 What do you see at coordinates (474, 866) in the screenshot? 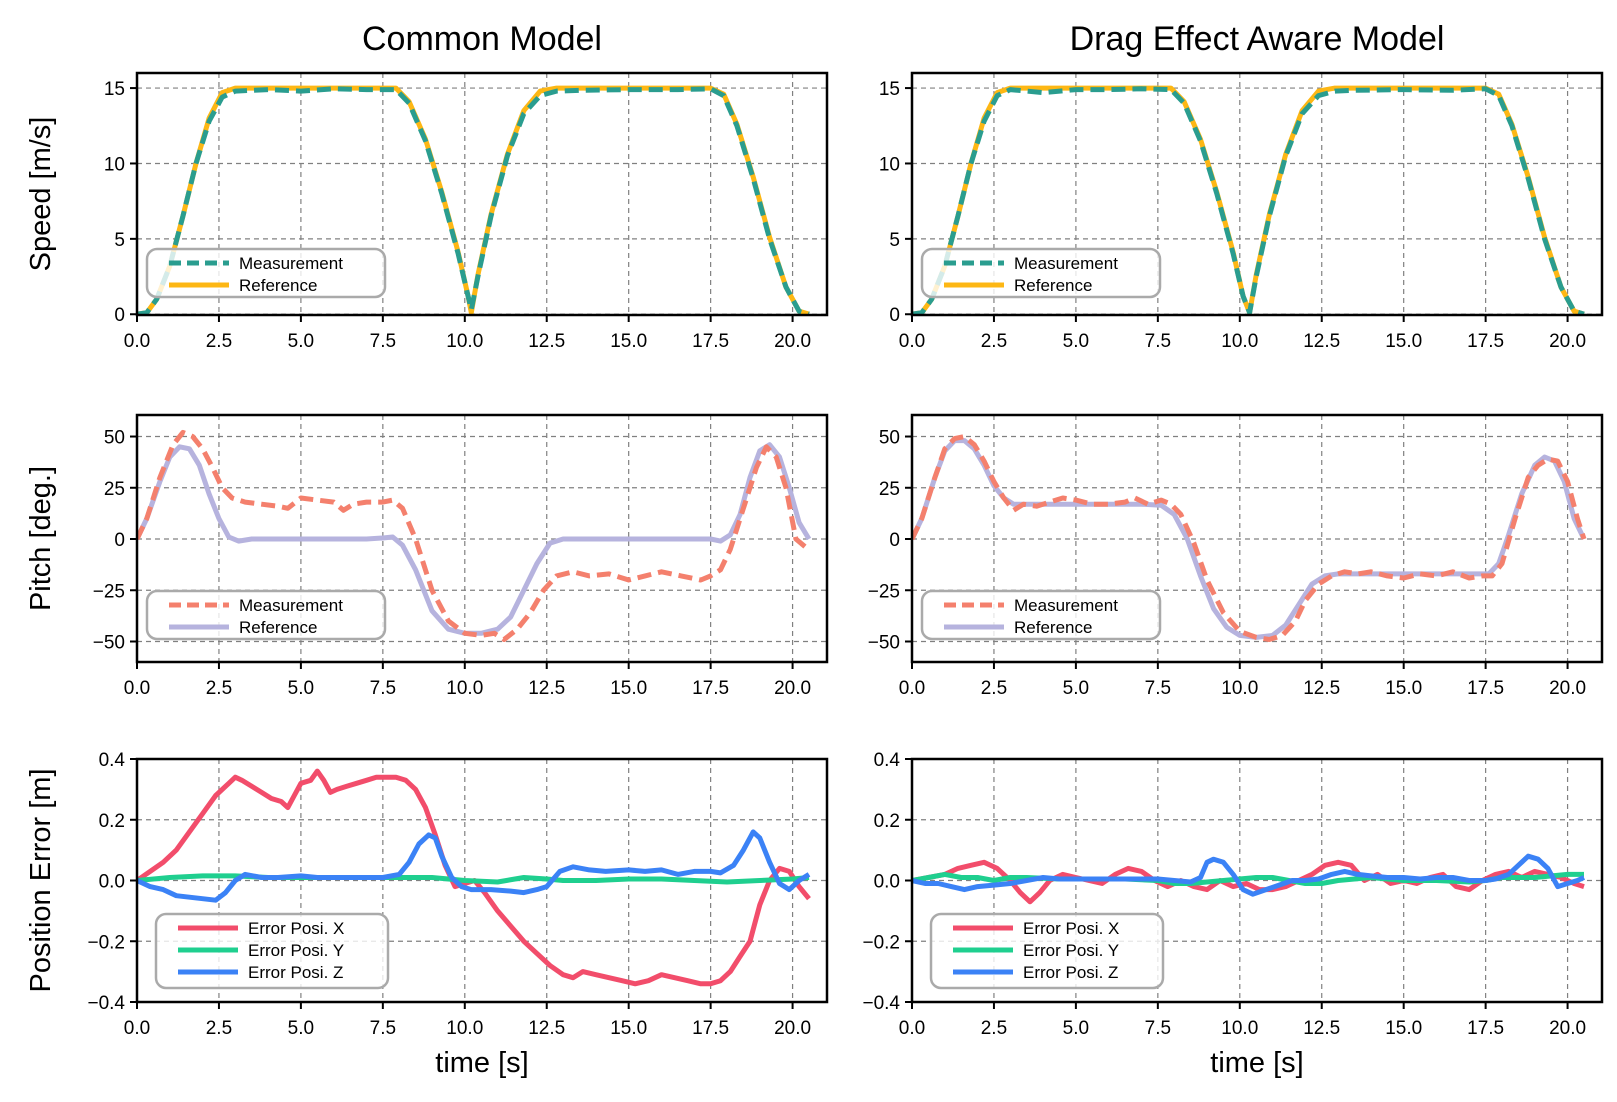
I see `series-line-error-posi-z` at bounding box center [474, 866].